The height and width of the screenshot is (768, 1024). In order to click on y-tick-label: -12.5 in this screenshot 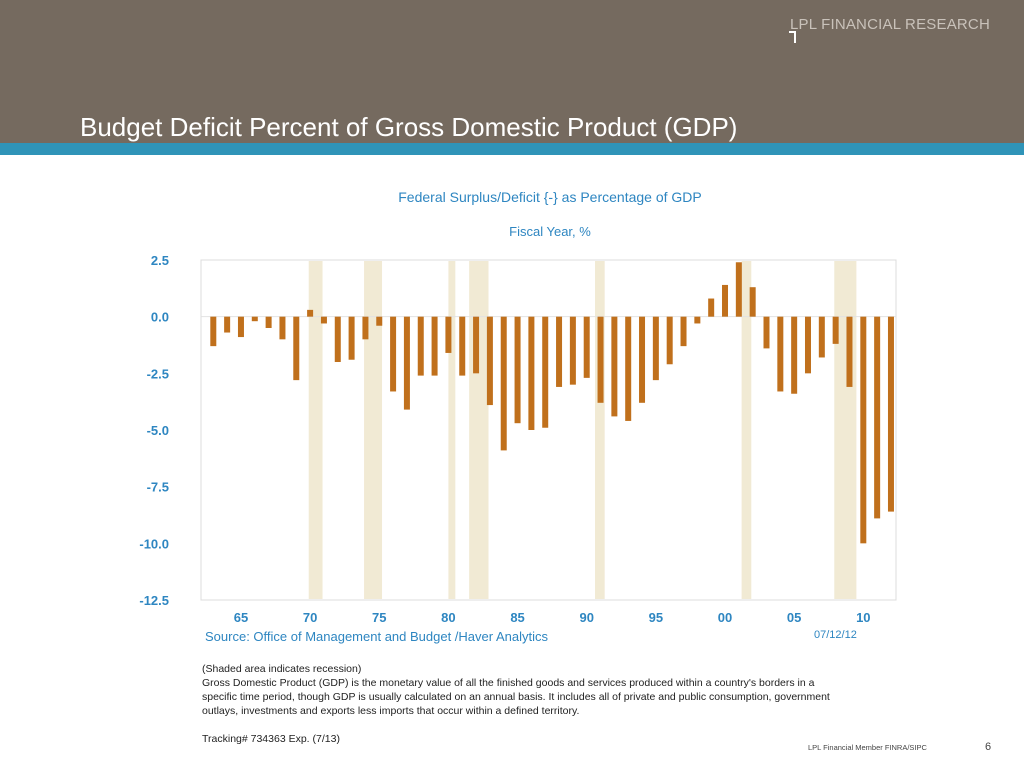, I will do `click(154, 600)`.